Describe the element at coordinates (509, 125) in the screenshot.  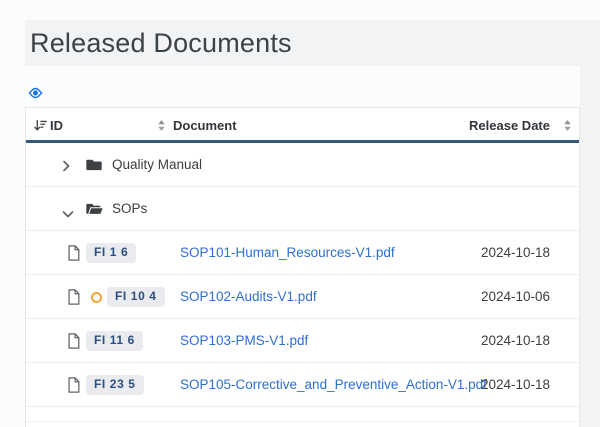
I see `column-header-release-date: Release Date` at that location.